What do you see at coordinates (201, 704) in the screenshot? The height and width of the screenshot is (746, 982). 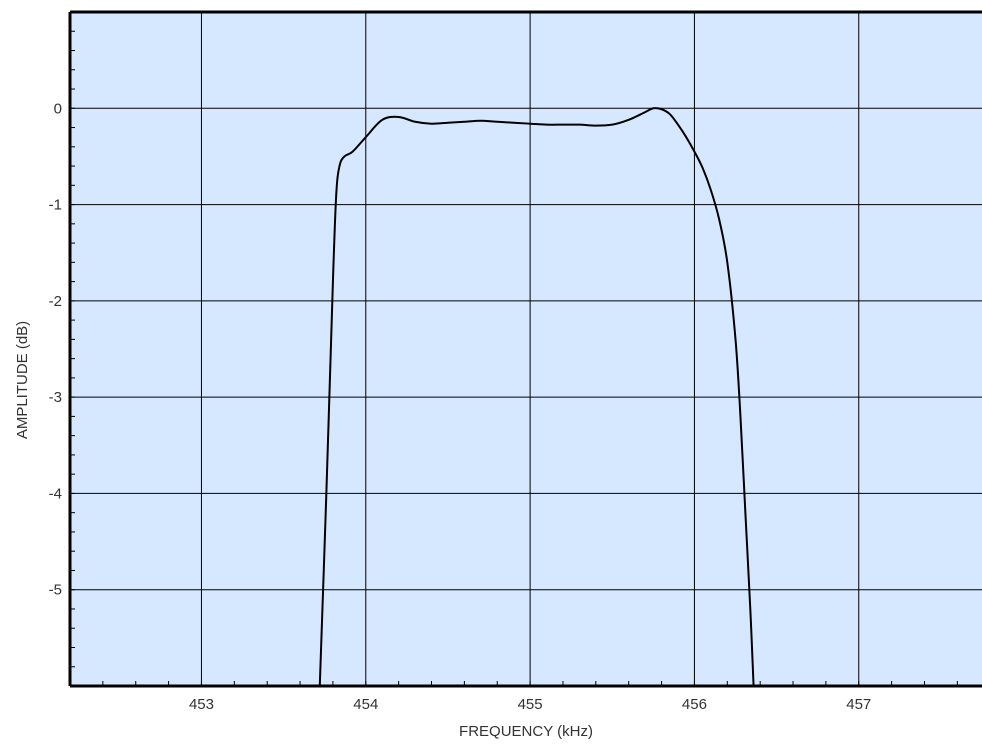 I see `x-tick-label: 453` at bounding box center [201, 704].